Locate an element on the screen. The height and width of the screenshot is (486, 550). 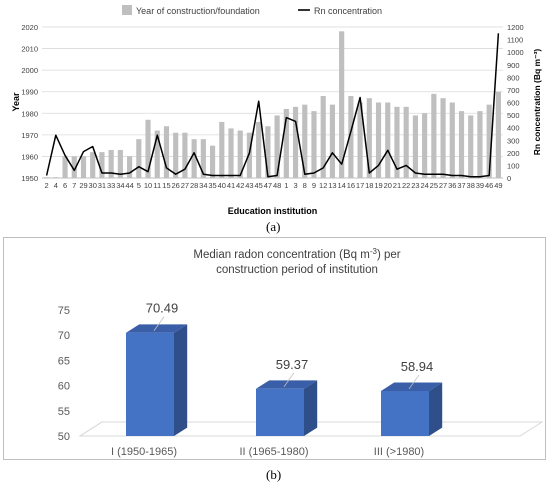
x-tick-label: 31 is located at coordinates (102, 185).